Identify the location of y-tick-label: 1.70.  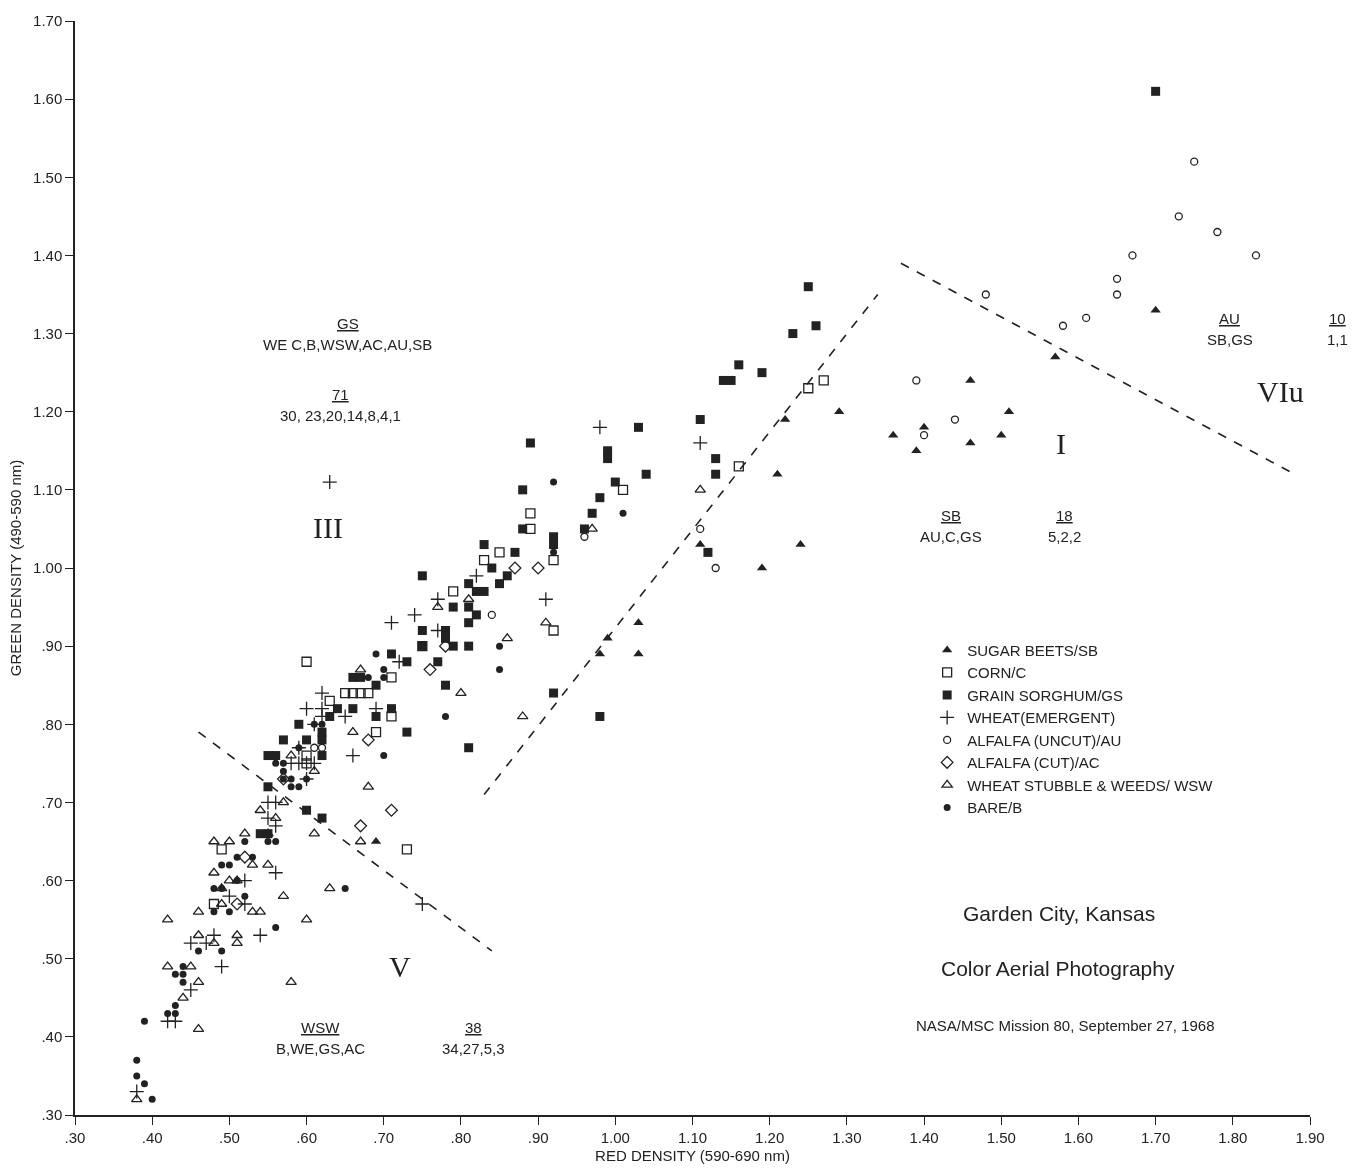
(48, 21).